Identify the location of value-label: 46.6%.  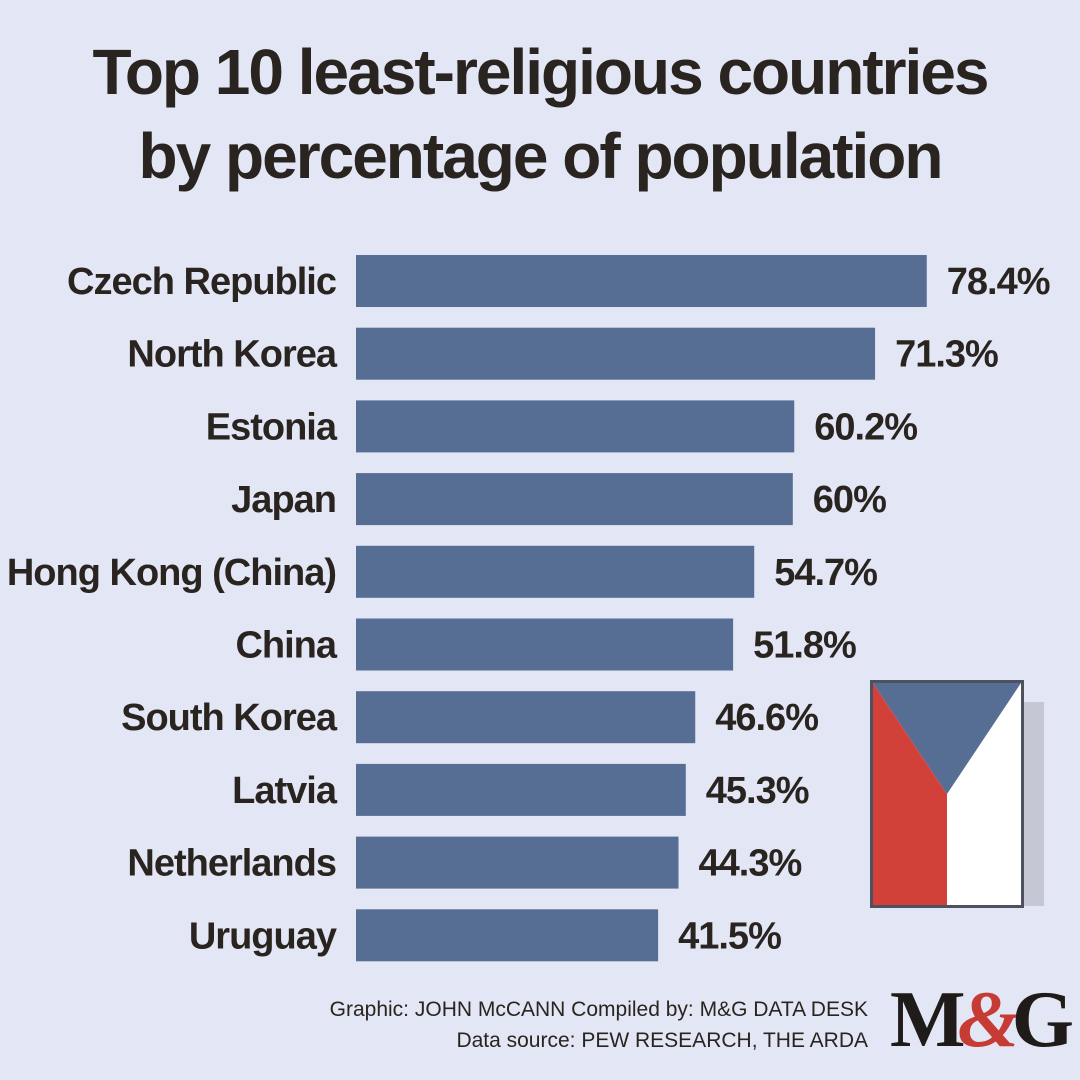
(766, 718).